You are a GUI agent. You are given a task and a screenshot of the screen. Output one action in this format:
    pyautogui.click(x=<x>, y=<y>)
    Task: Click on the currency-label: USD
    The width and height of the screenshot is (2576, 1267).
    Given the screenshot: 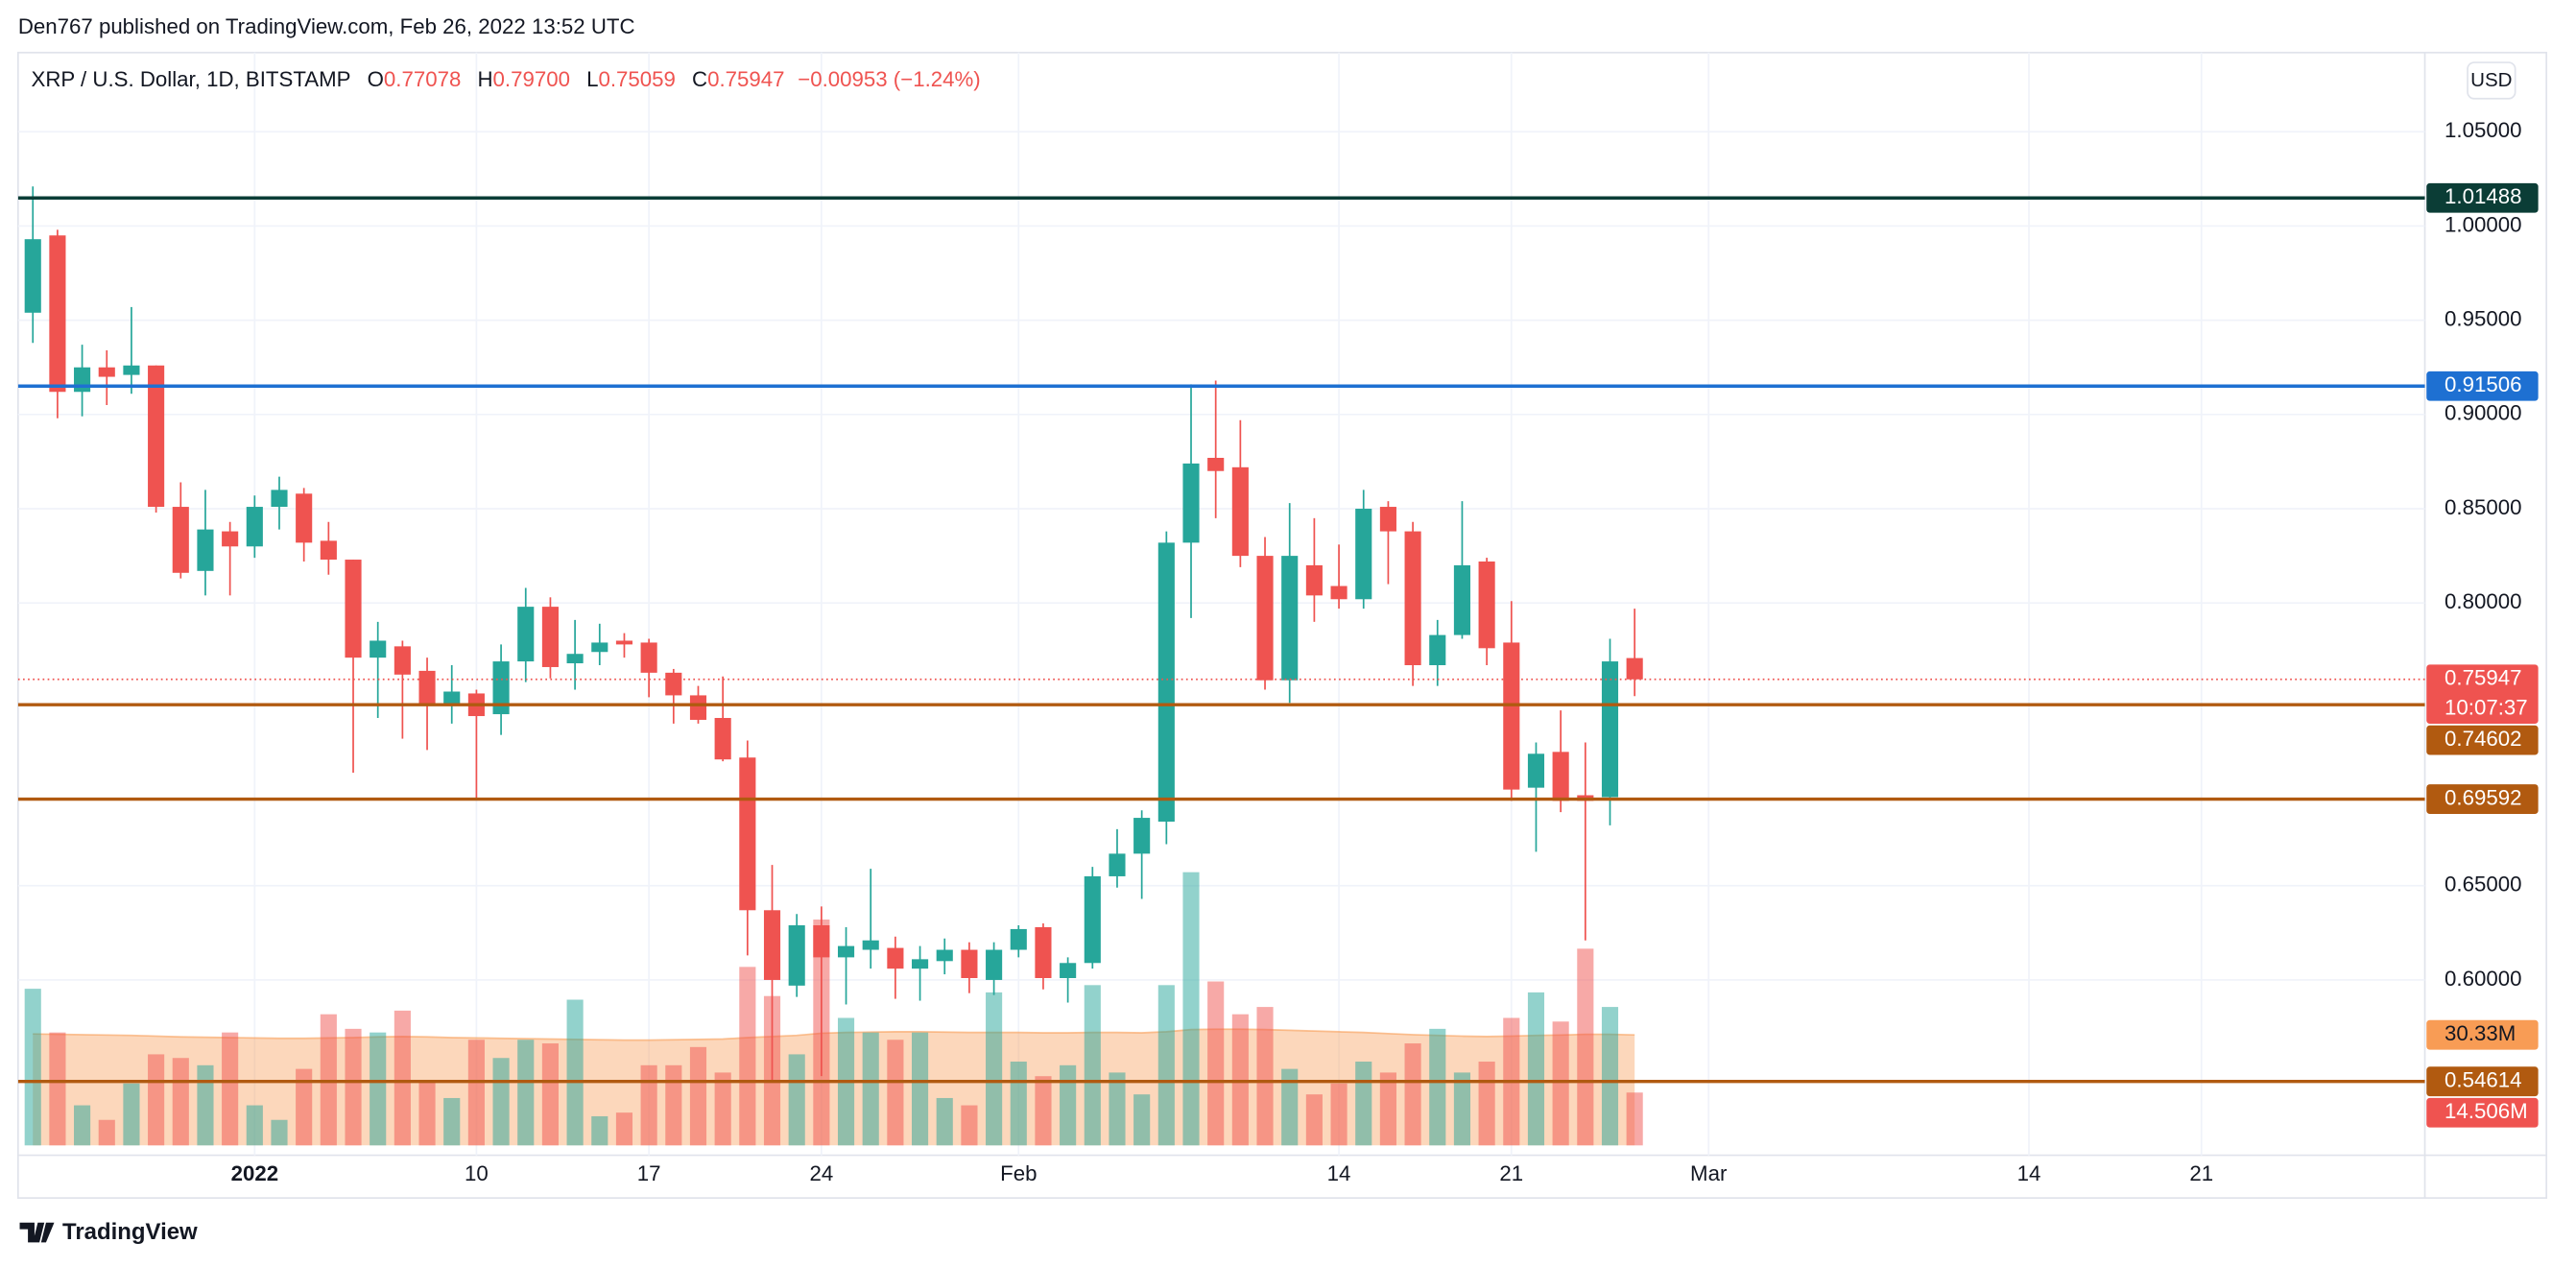 What is the action you would take?
    pyautogui.click(x=2491, y=80)
    